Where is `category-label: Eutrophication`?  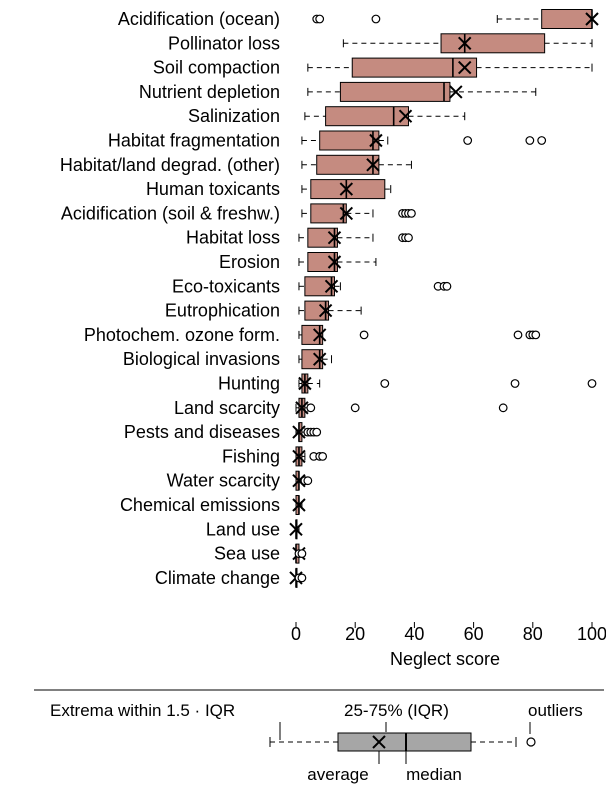 category-label: Eutrophication is located at coordinates (222, 311).